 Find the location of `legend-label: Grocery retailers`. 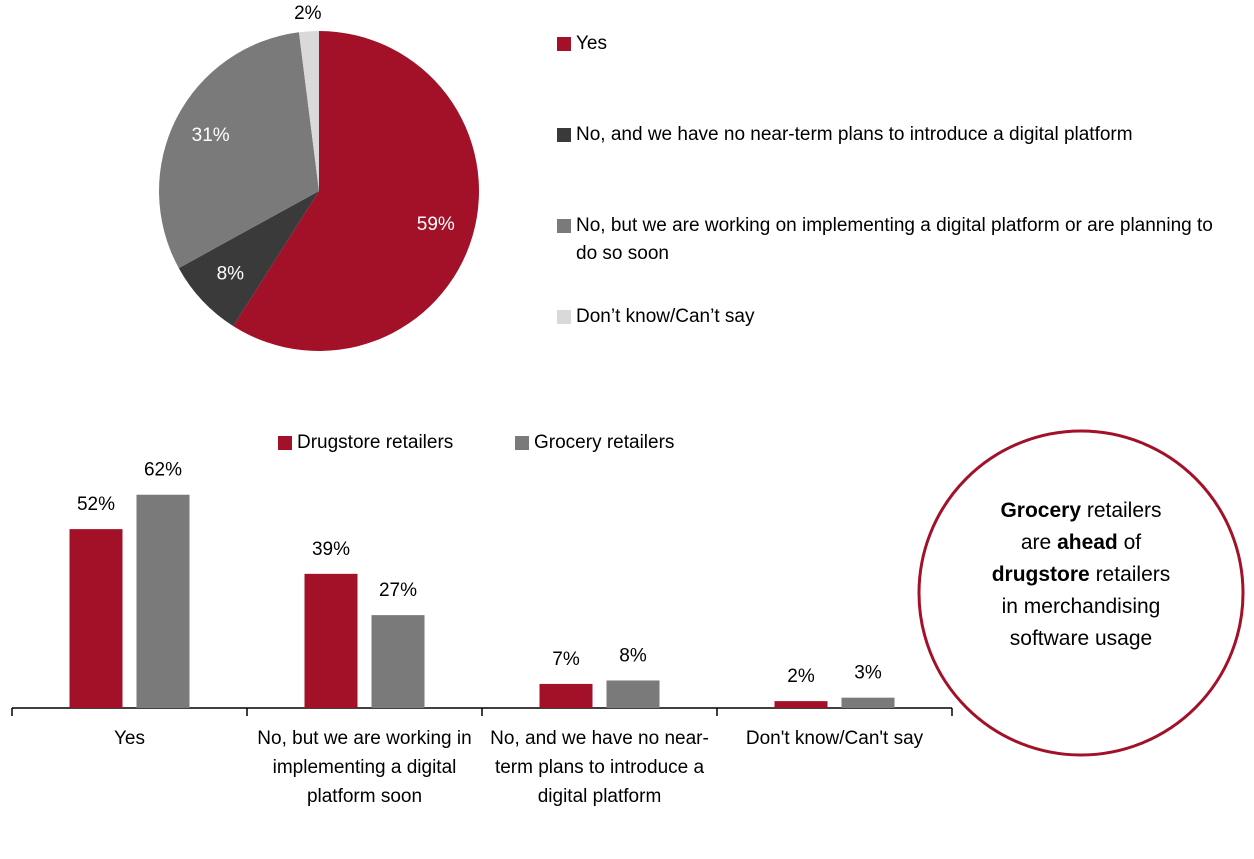

legend-label: Grocery retailers is located at coordinates (604, 442).